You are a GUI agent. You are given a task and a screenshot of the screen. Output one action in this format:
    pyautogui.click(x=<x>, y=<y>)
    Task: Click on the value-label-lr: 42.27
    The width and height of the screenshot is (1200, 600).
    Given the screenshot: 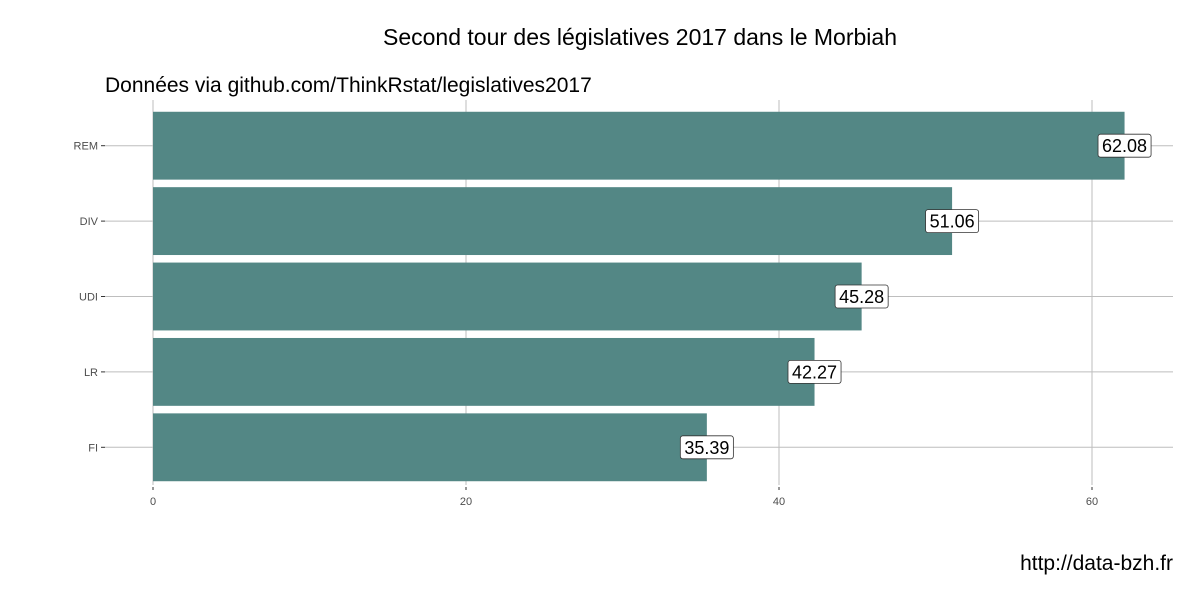 What is the action you would take?
    pyautogui.click(x=814, y=371)
    